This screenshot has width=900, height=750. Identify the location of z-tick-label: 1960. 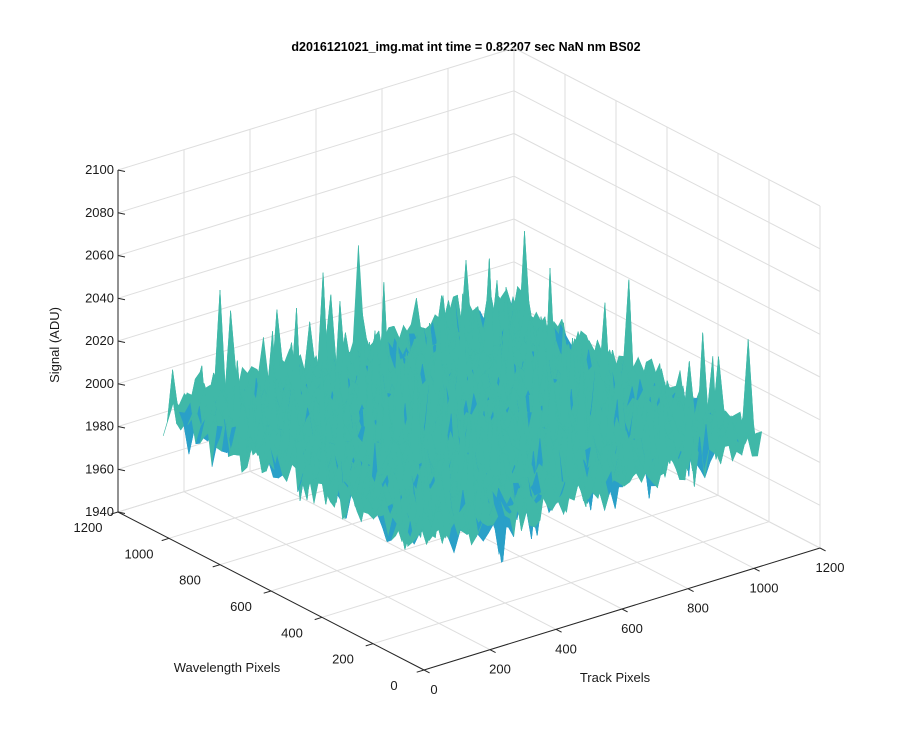
(99, 468).